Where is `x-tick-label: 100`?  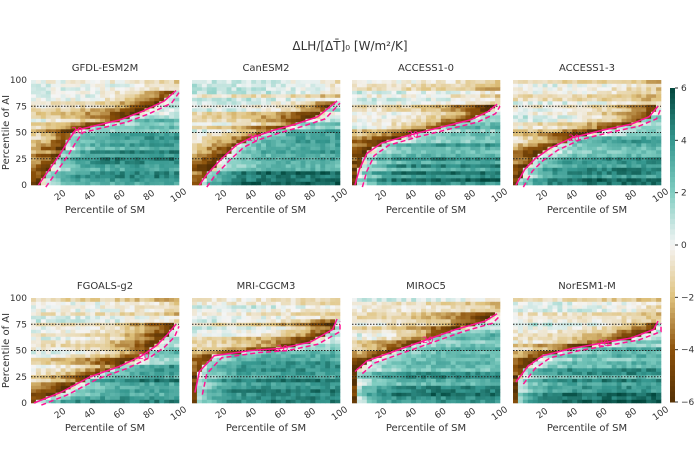 x-tick-label: 100 is located at coordinates (340, 196).